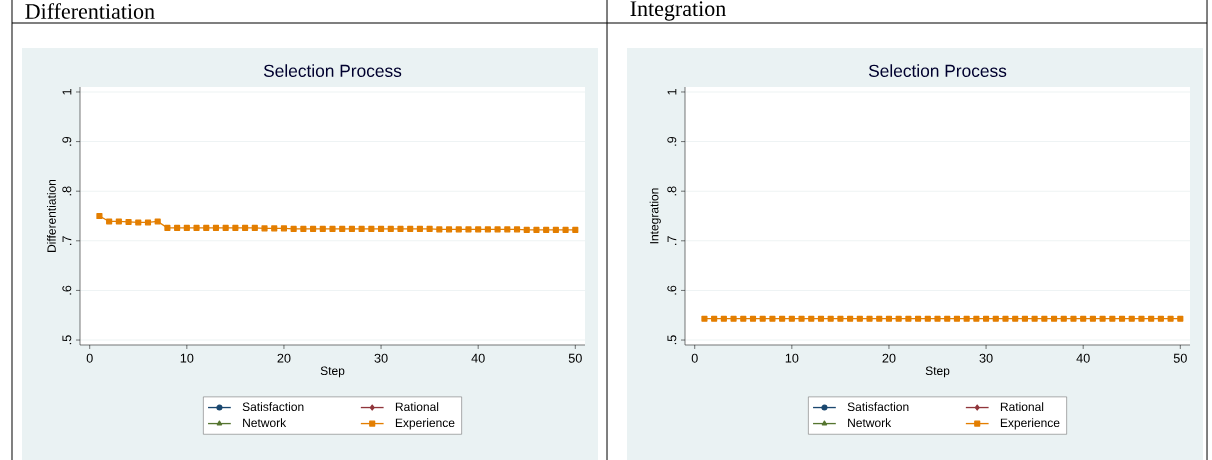  Describe the element at coordinates (678, 11) in the screenshot. I see `text: Integration` at that location.